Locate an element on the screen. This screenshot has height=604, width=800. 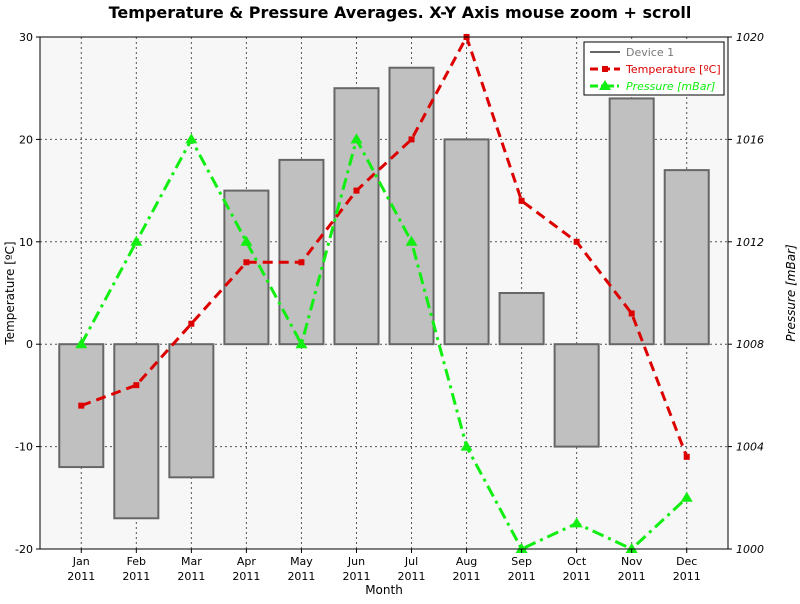
x-tick-label-month: Sep is located at coordinates (521, 561).